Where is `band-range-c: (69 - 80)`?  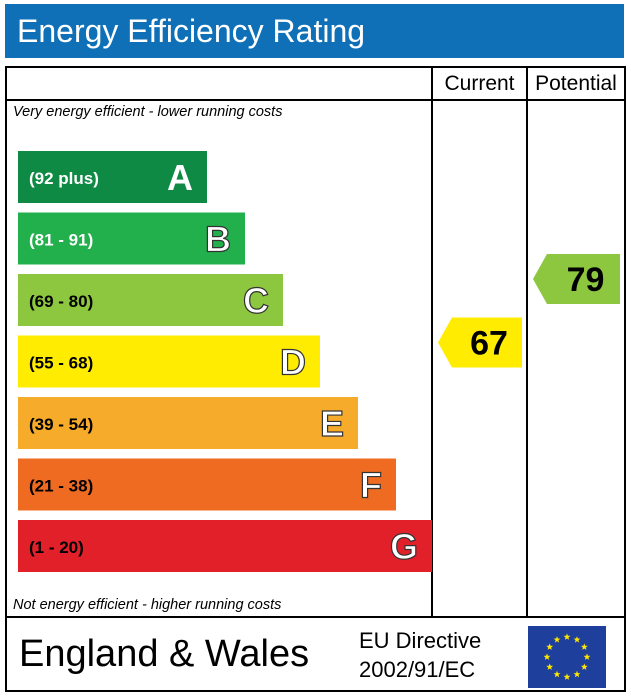
band-range-c: (69 - 80) is located at coordinates (61, 301).